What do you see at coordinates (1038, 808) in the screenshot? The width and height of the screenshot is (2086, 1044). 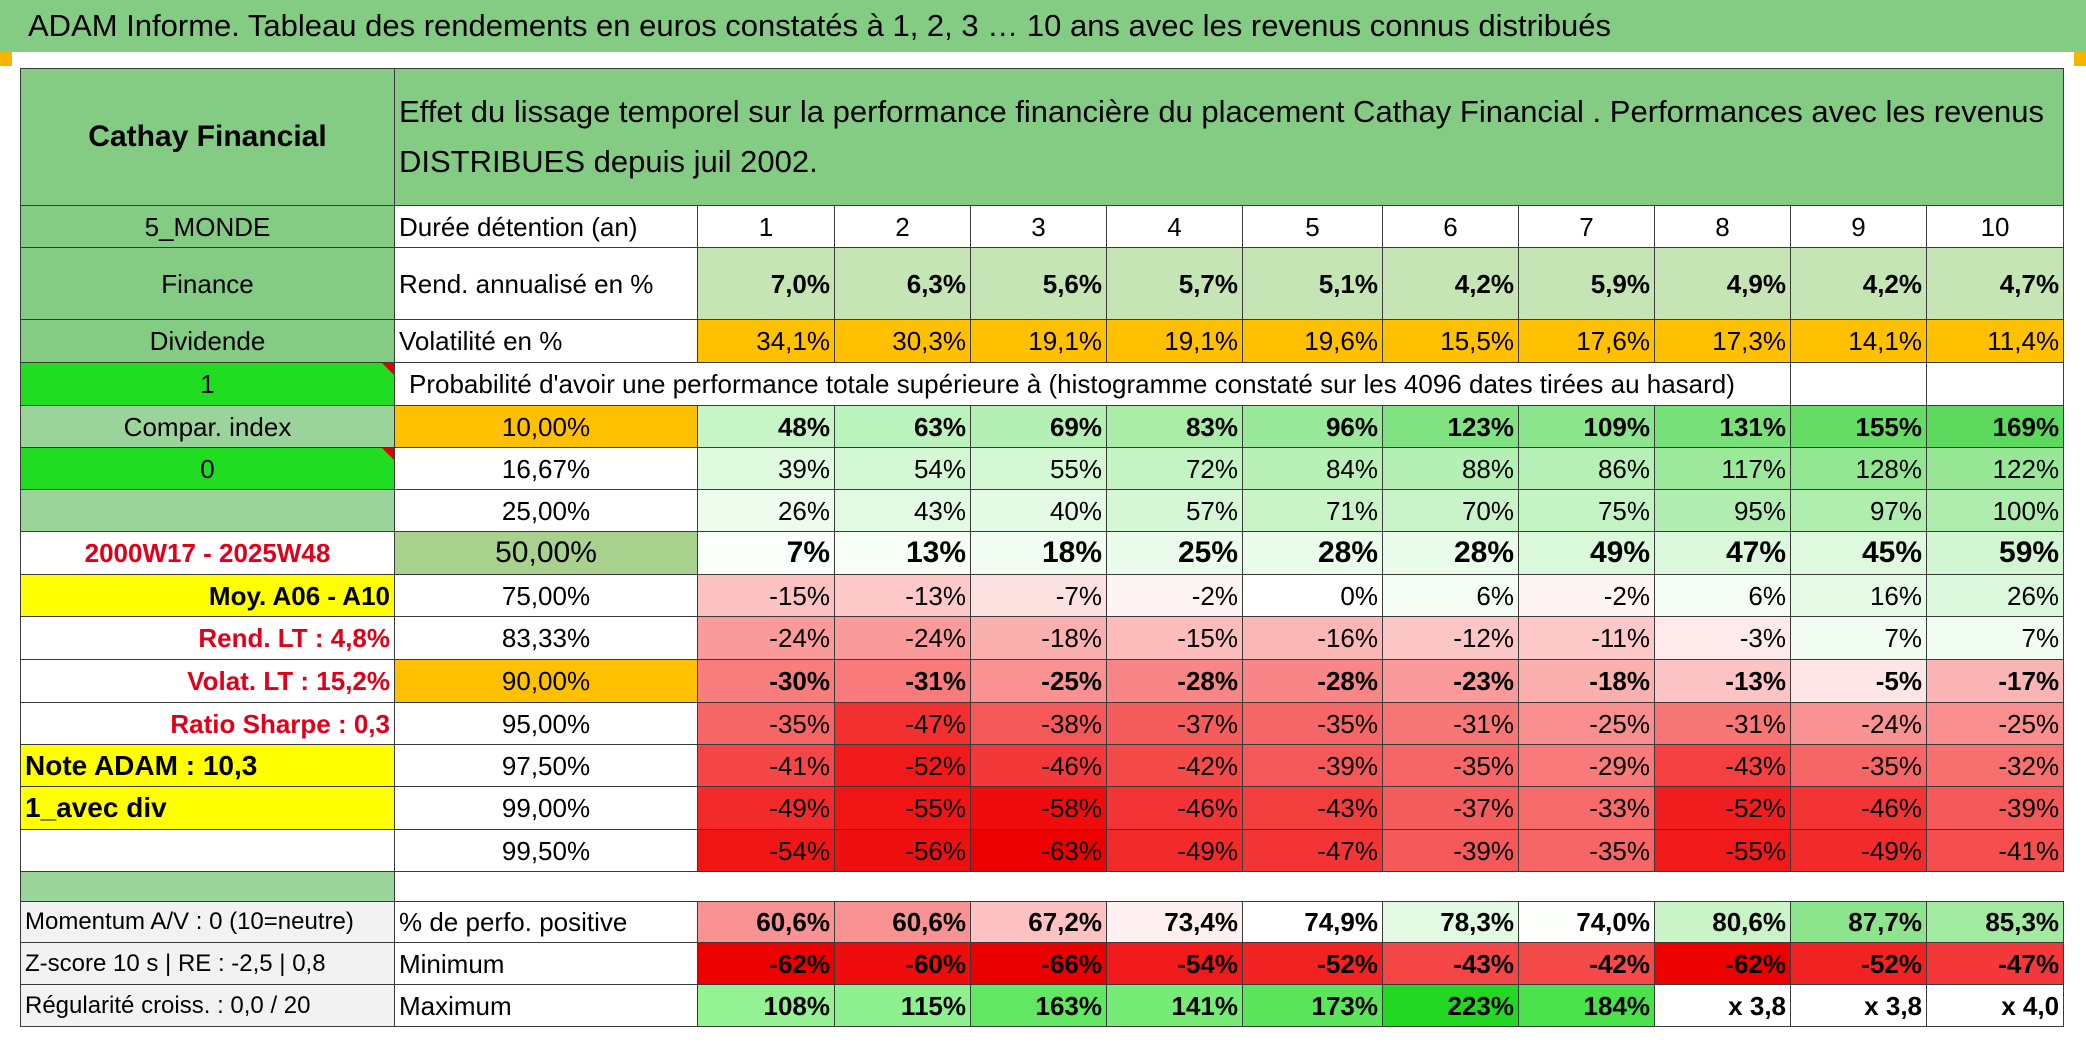 I see `pct-cell: -58%` at bounding box center [1038, 808].